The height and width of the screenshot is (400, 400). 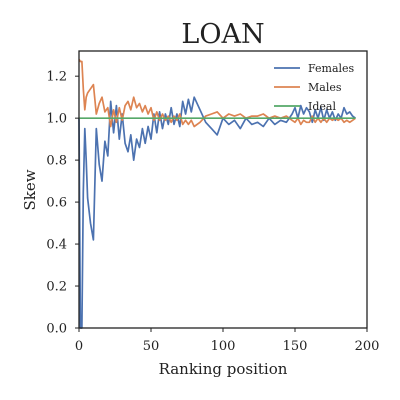 I want to click on chart-title: LOAN, so click(x=222, y=34).